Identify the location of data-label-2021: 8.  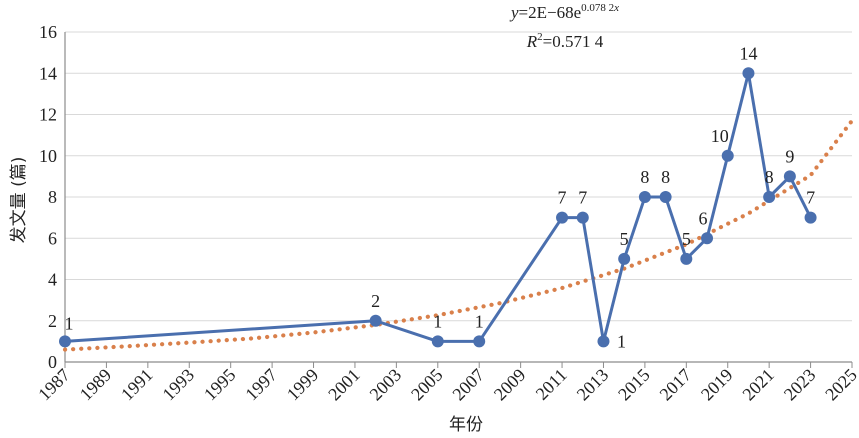
(769, 177).